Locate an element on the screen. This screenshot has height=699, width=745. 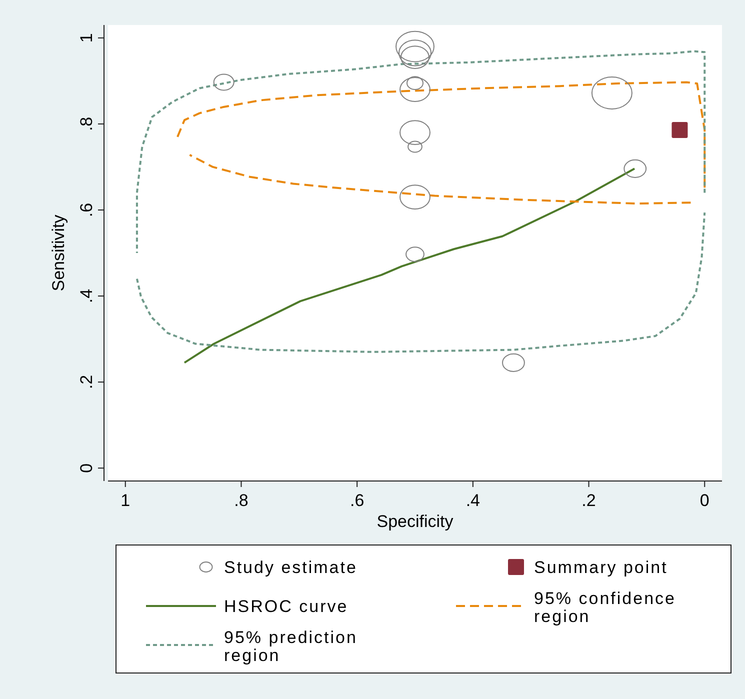
y-axis-title: Sensitivity is located at coordinates (58, 253).